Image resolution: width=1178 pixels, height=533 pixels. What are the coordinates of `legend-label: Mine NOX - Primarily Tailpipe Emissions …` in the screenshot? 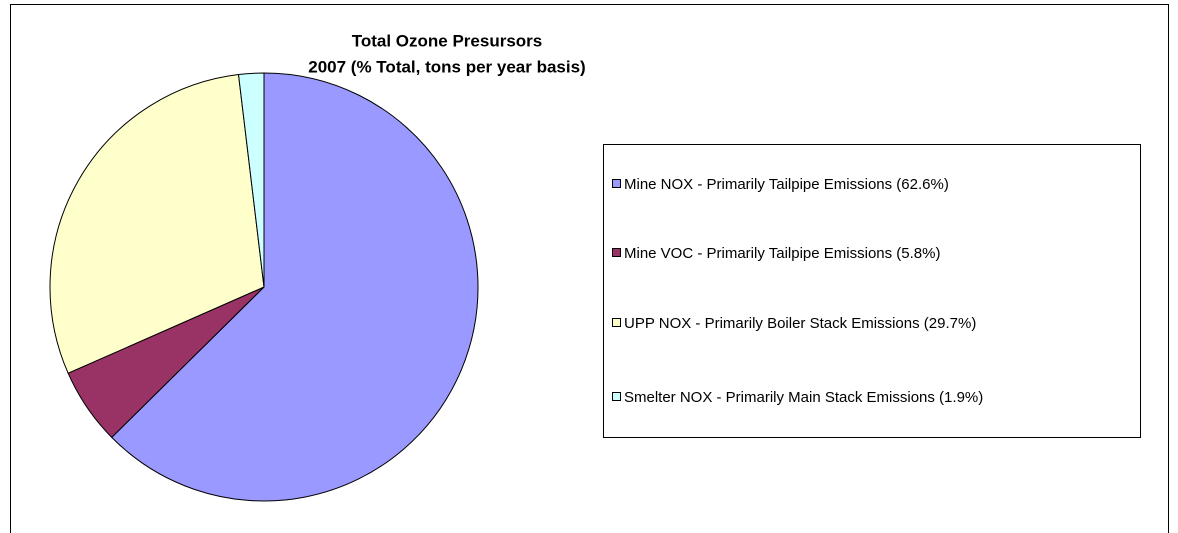 It's located at (786, 184).